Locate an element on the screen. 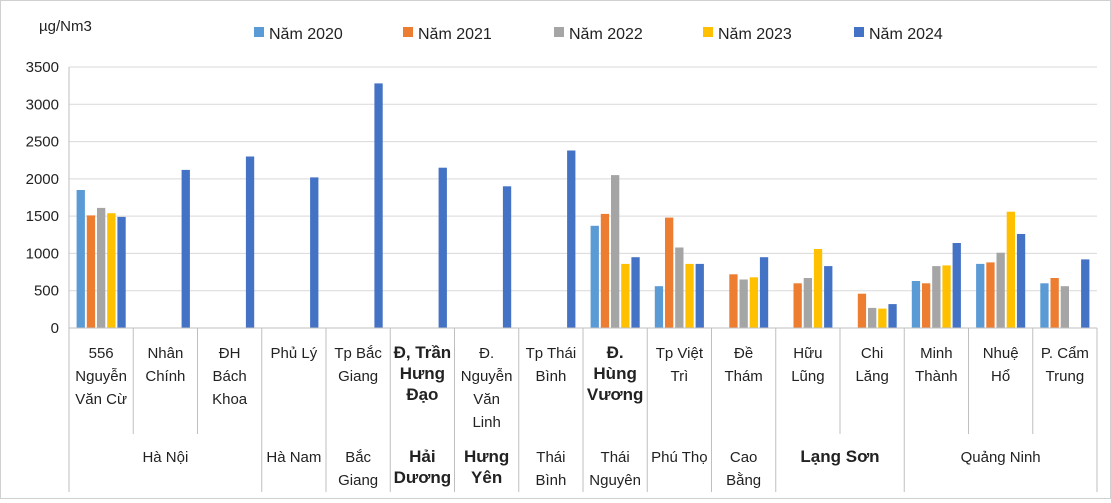  legend-label-4: Năm 2023 is located at coordinates (755, 34).